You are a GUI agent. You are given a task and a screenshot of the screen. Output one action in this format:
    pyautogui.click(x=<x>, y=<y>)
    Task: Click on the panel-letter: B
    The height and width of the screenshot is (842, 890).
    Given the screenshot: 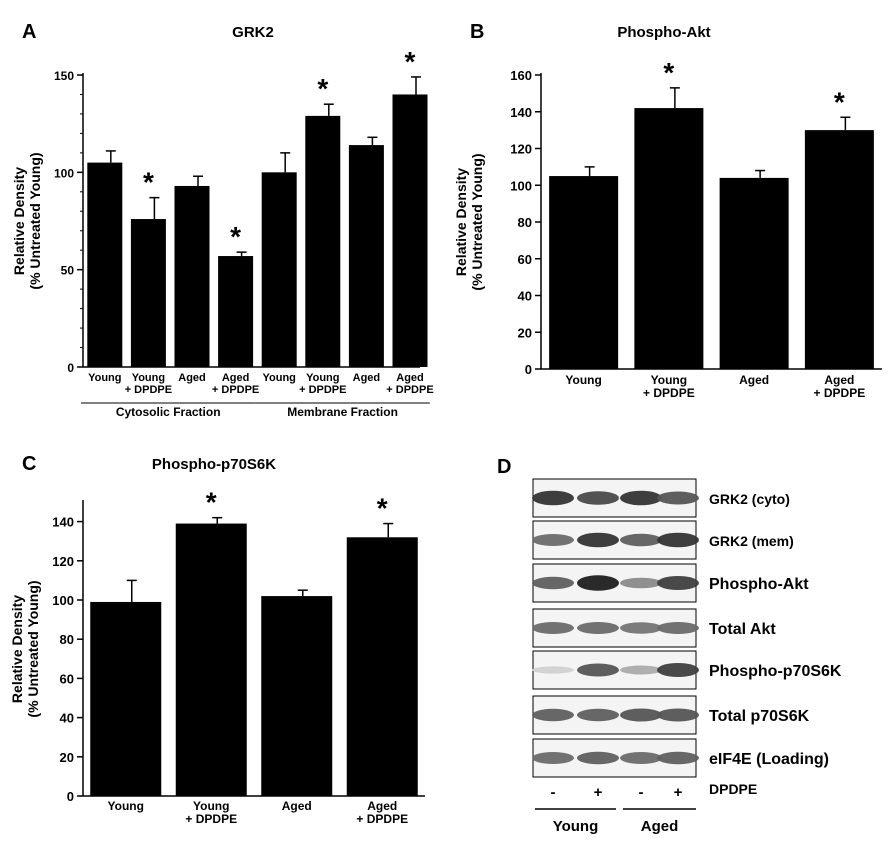 What is the action you would take?
    pyautogui.click(x=477, y=32)
    